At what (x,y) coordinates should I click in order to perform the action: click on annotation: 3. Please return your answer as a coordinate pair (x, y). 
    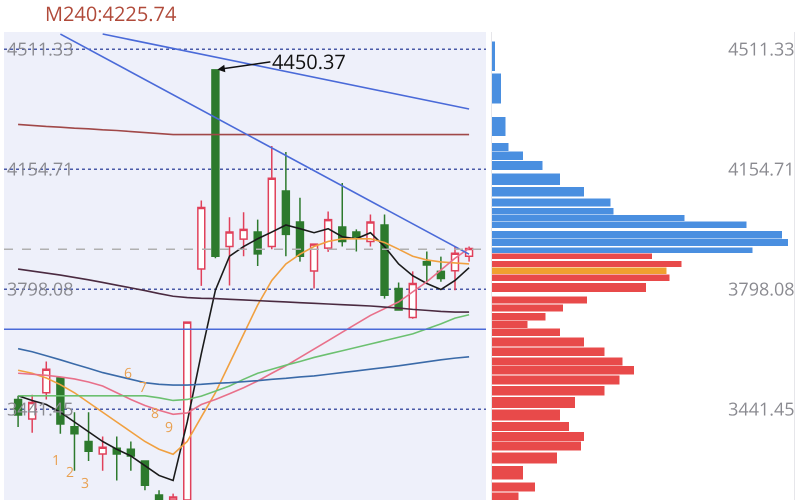
    Looking at the image, I should click on (85, 483).